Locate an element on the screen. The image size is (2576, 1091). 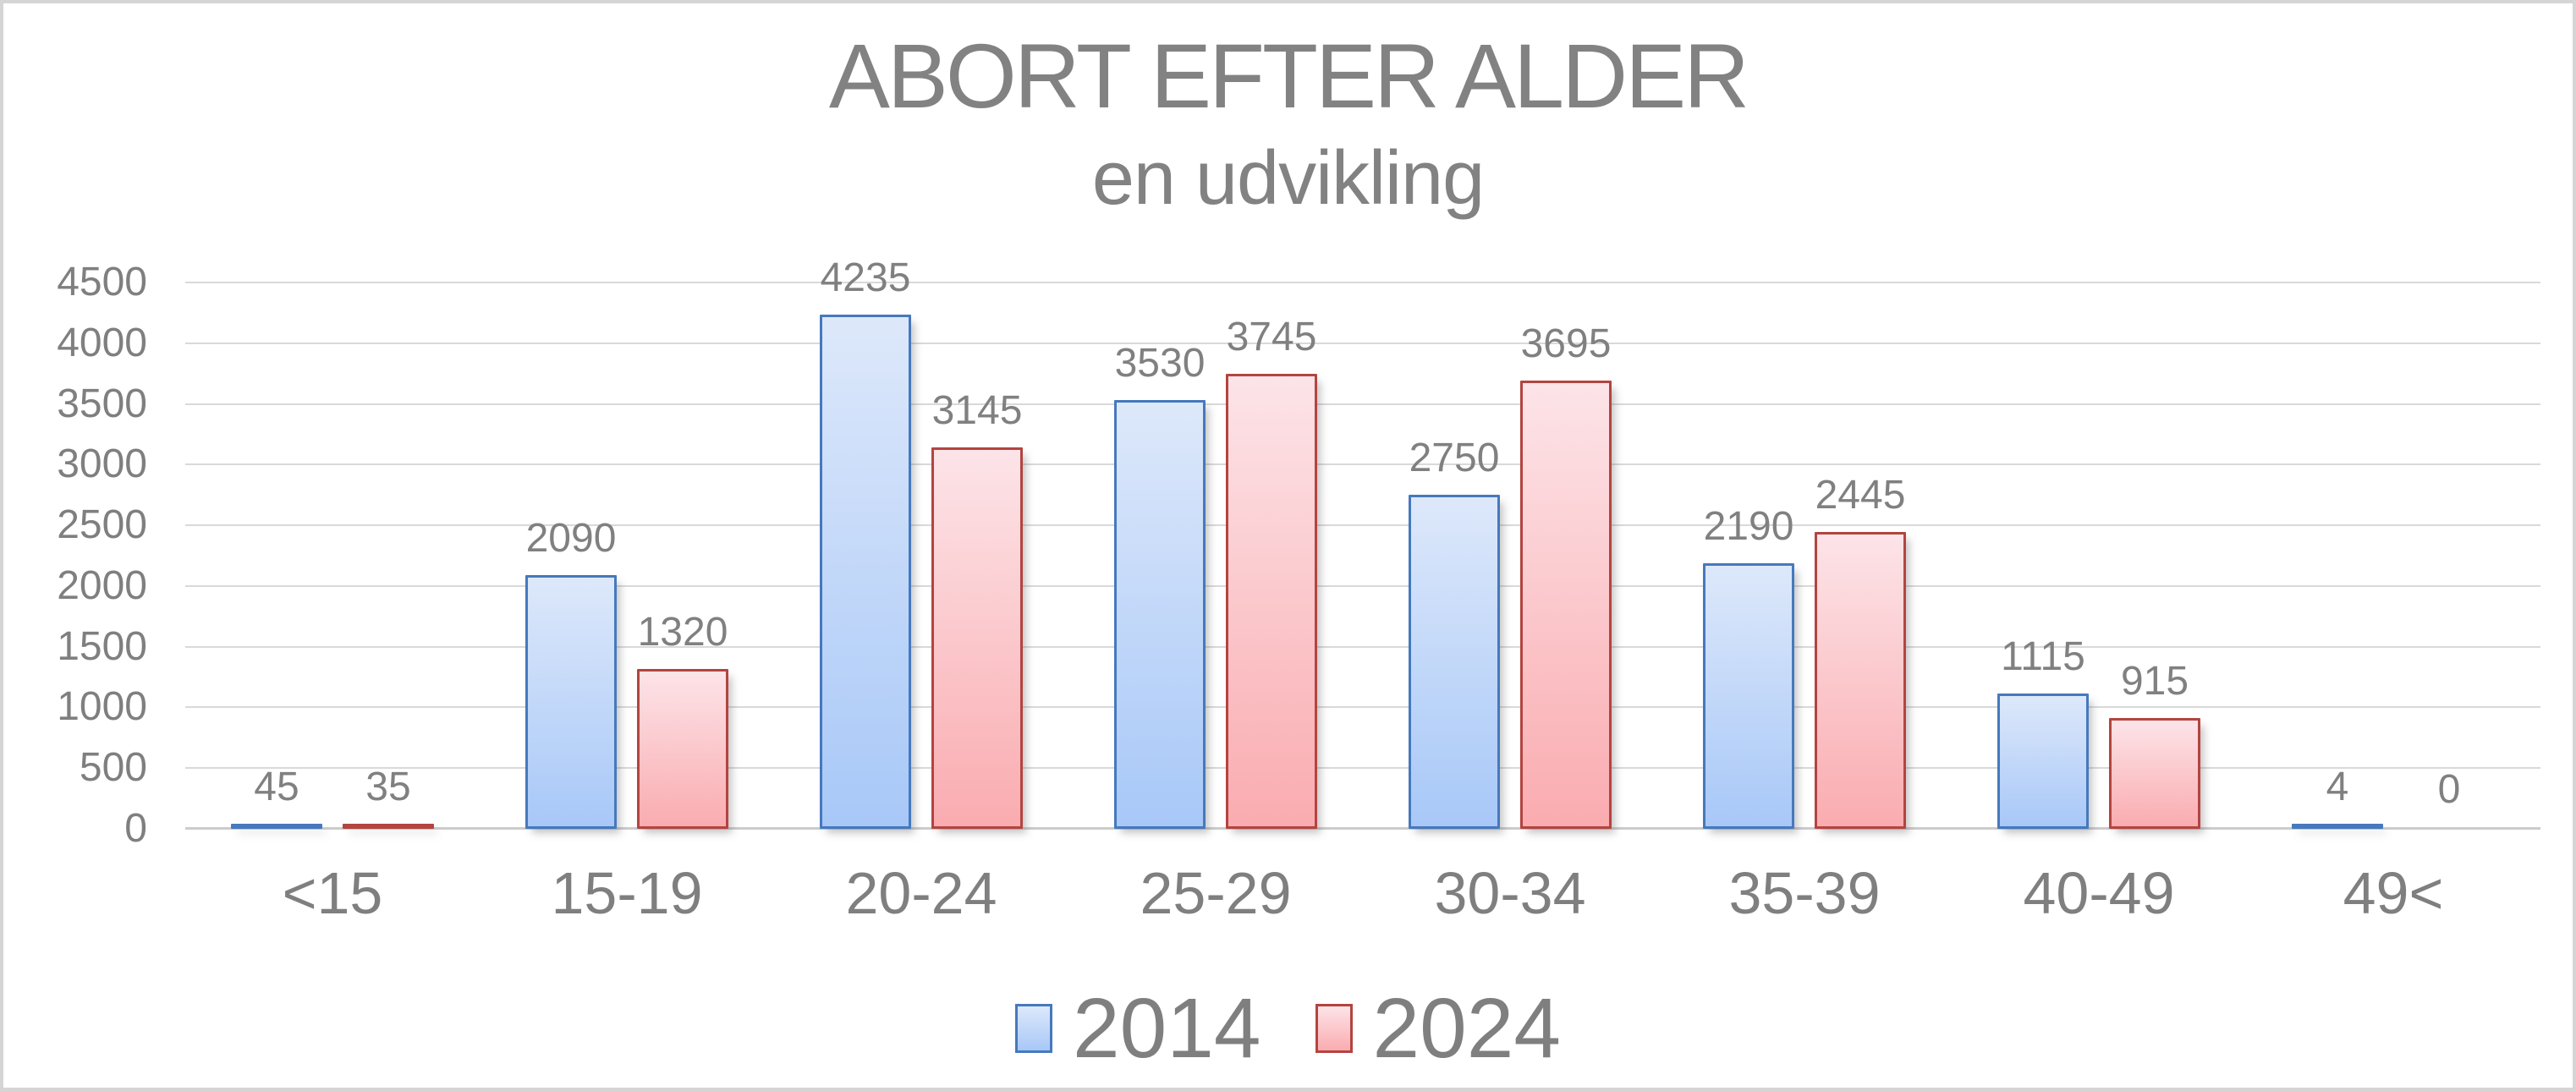
y-axis-tick-label: 500 is located at coordinates (113, 768).